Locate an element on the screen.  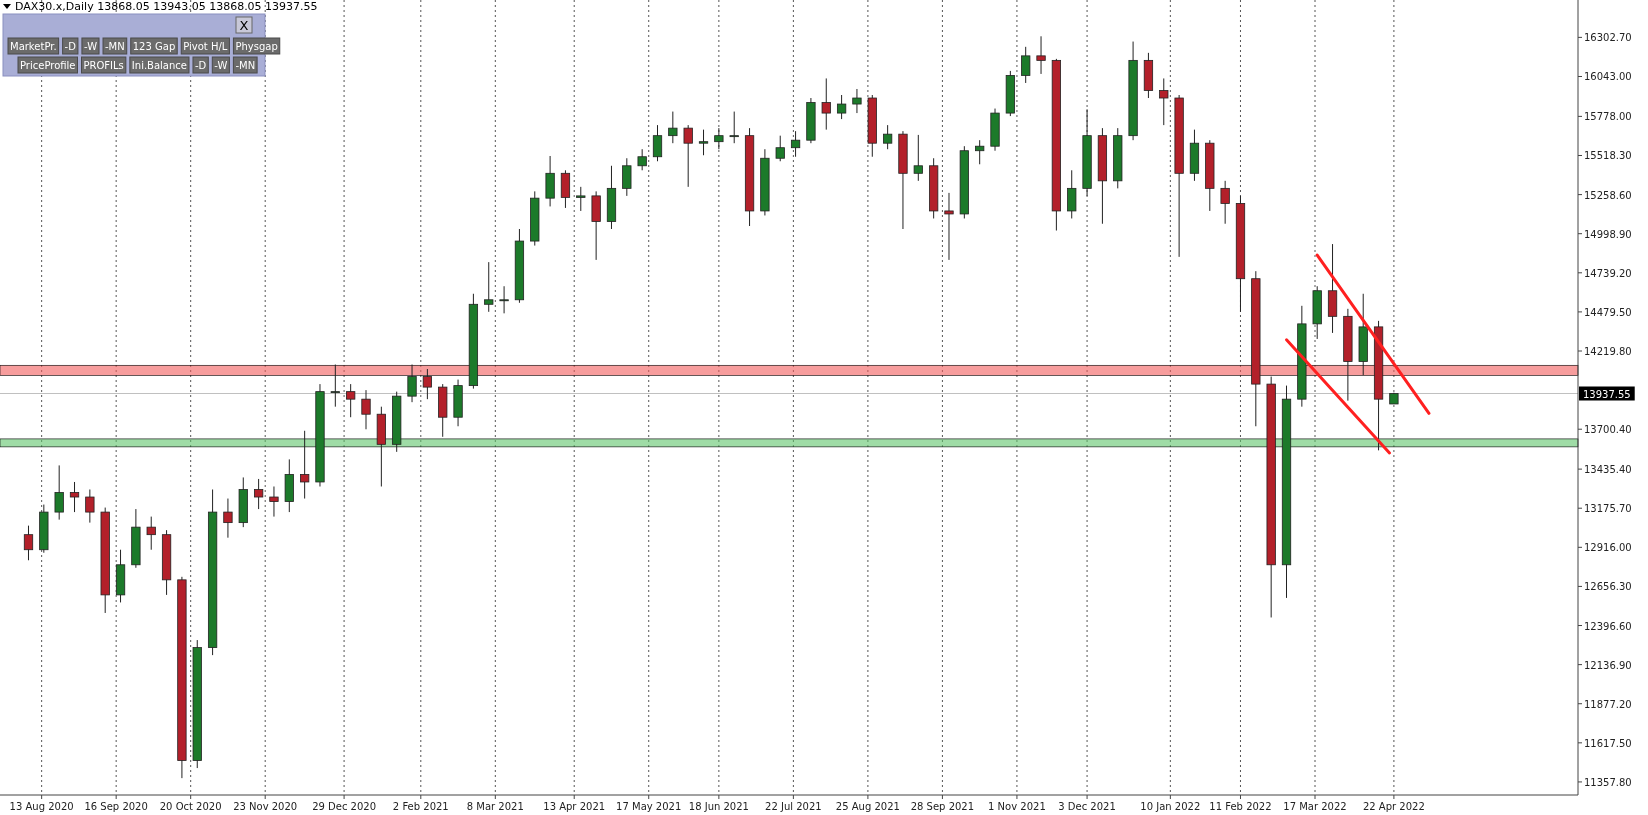
y-tick-label: 13700.40 is located at coordinates (1608, 430).